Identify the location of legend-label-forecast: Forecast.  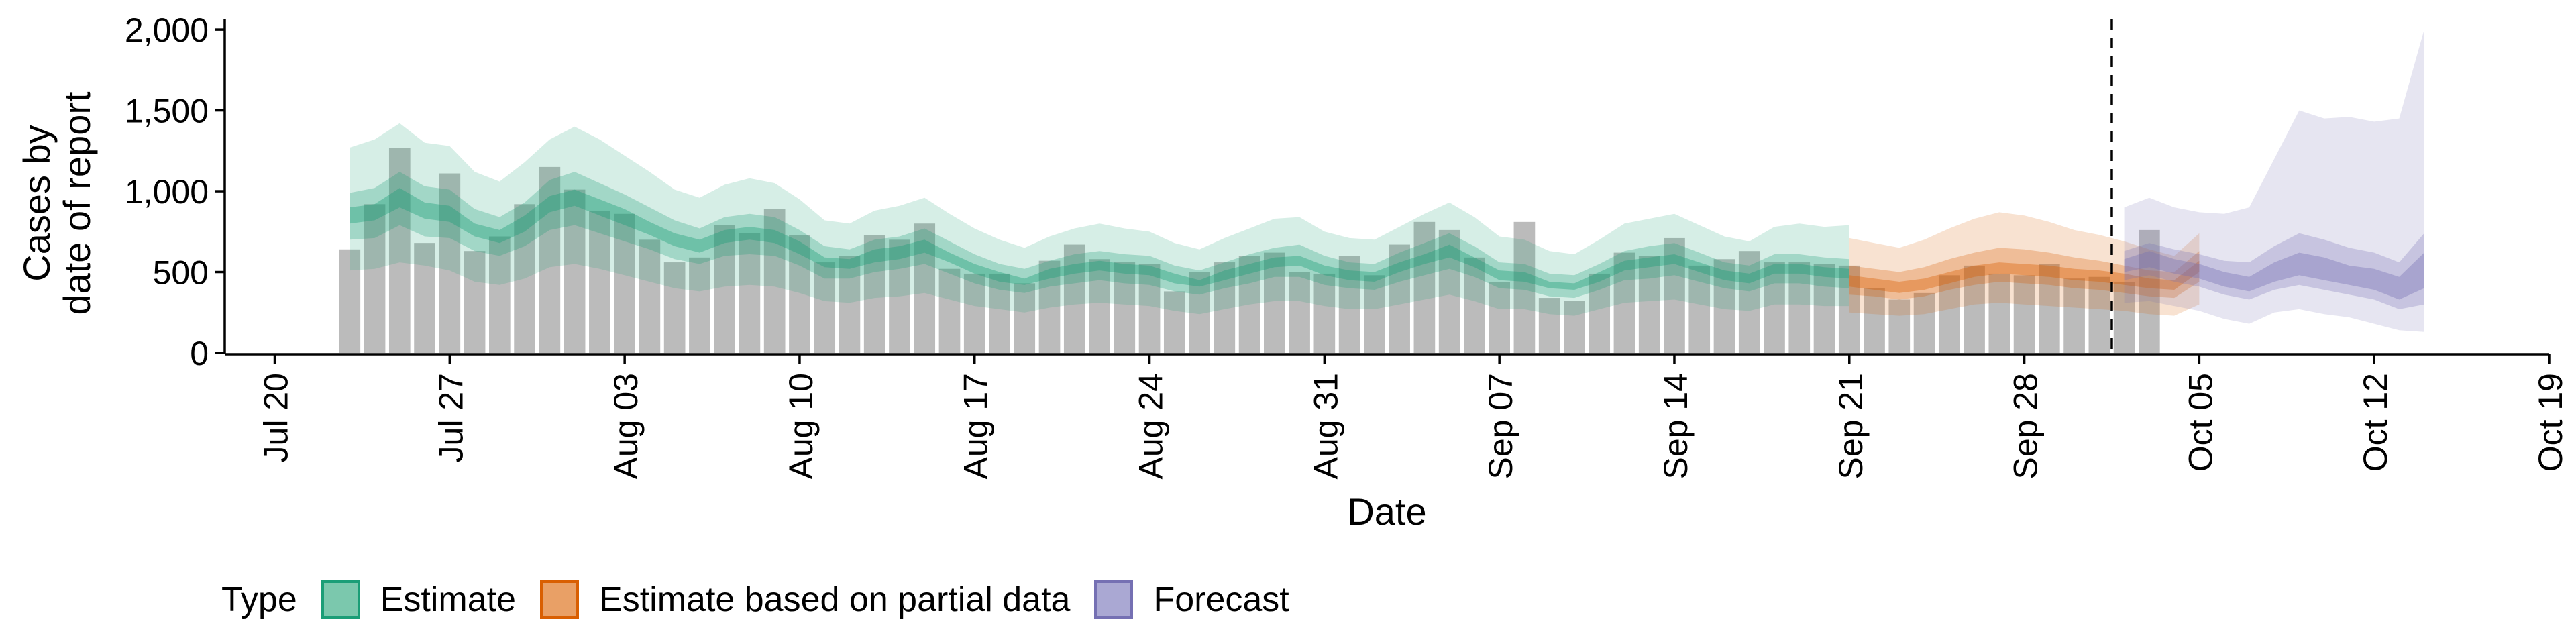
(1221, 599).